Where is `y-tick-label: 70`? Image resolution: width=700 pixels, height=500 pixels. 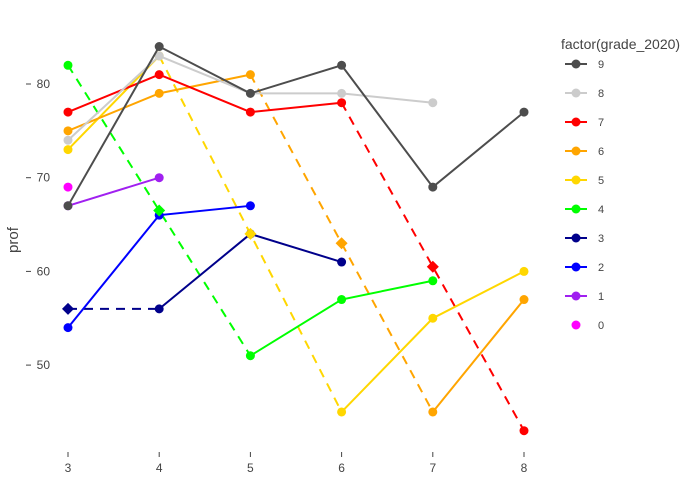 y-tick-label: 70 is located at coordinates (44, 178).